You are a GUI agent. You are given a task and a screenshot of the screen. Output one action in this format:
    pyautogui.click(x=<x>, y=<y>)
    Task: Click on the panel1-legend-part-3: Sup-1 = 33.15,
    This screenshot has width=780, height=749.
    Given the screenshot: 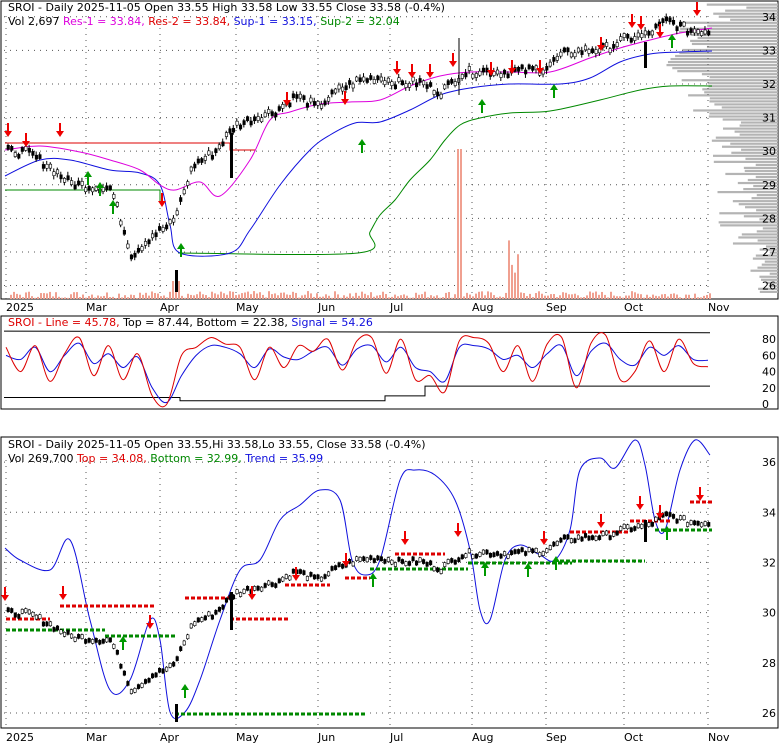 What is the action you would take?
    pyautogui.click(x=277, y=21)
    